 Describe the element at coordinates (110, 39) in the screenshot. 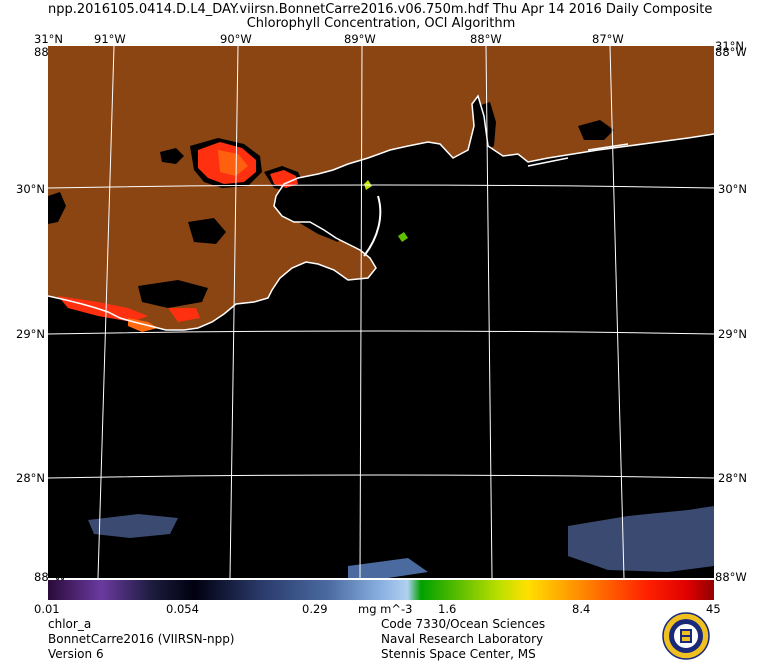

I see `lon-label-91w: 91°W` at that location.